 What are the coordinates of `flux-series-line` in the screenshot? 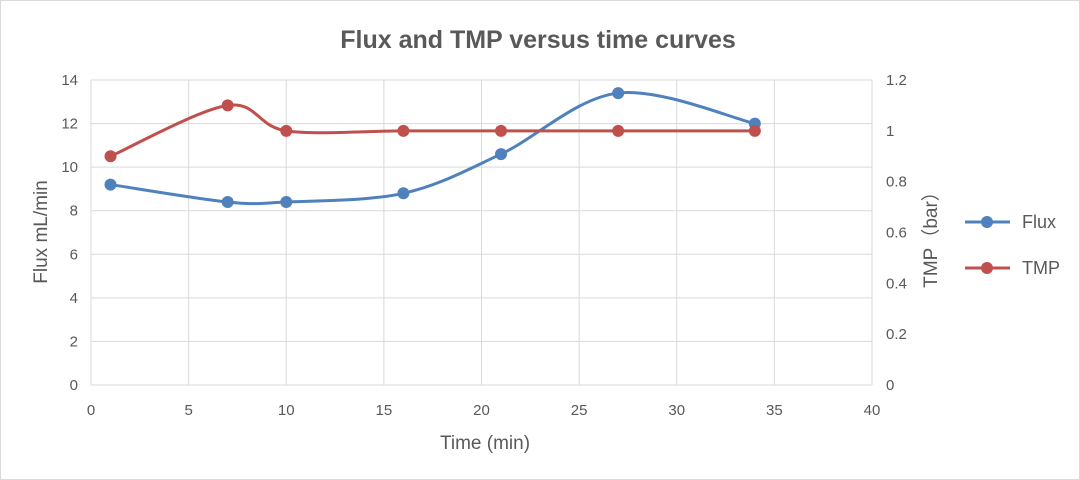 It's located at (433, 148).